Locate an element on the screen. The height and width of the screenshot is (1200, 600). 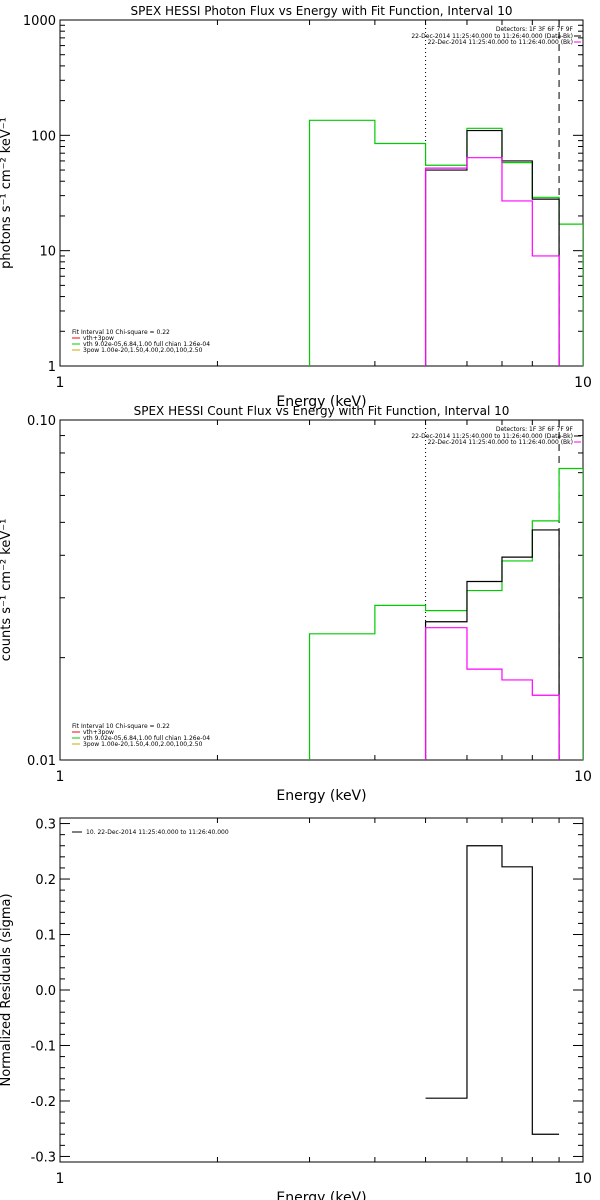
y-tick-label: 10 is located at coordinates (47, 252).